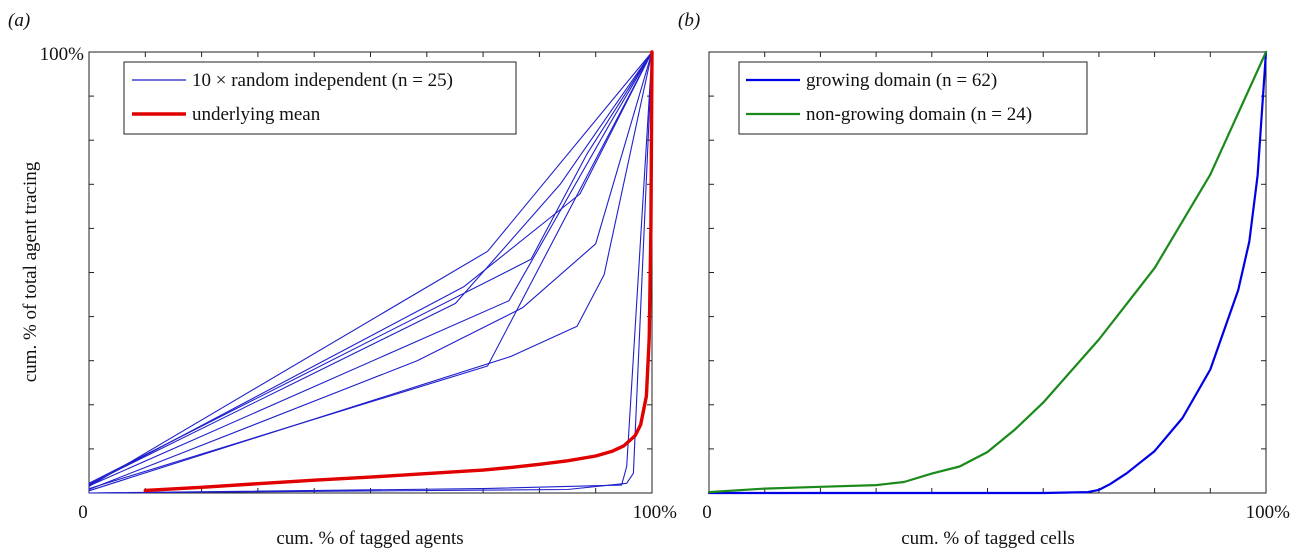 This screenshot has width=1293, height=549. Describe the element at coordinates (30, 271) in the screenshot. I see `panel-a-y-axis-title: cum. % of total agent tracing` at that location.